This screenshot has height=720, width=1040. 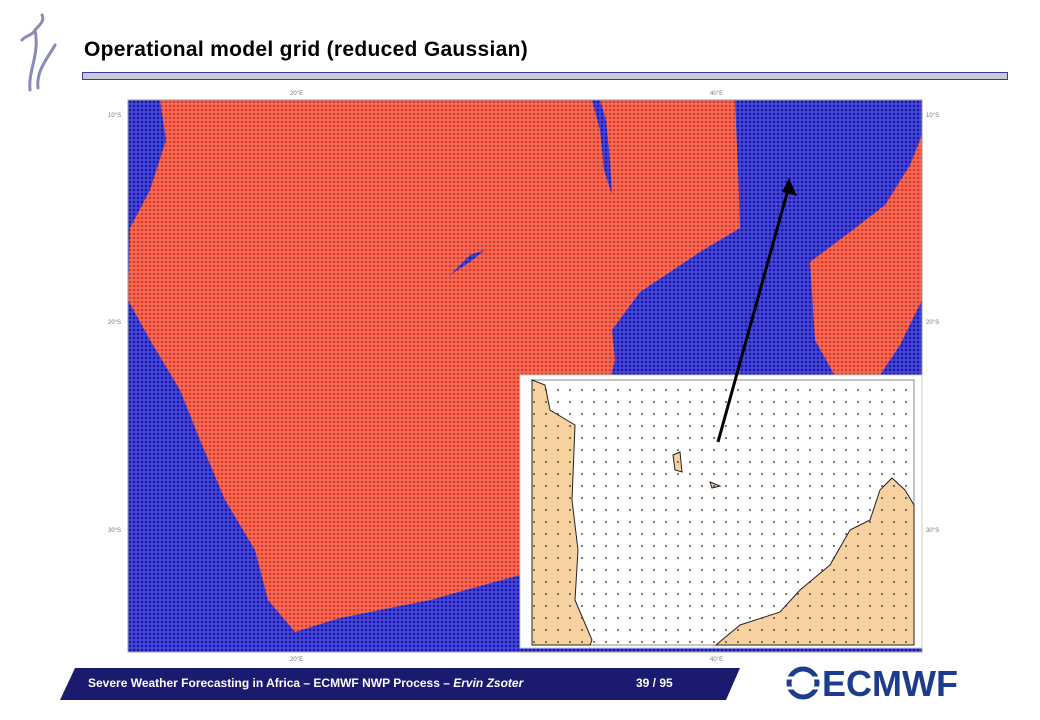 I want to click on emblem, so click(x=38, y=52).